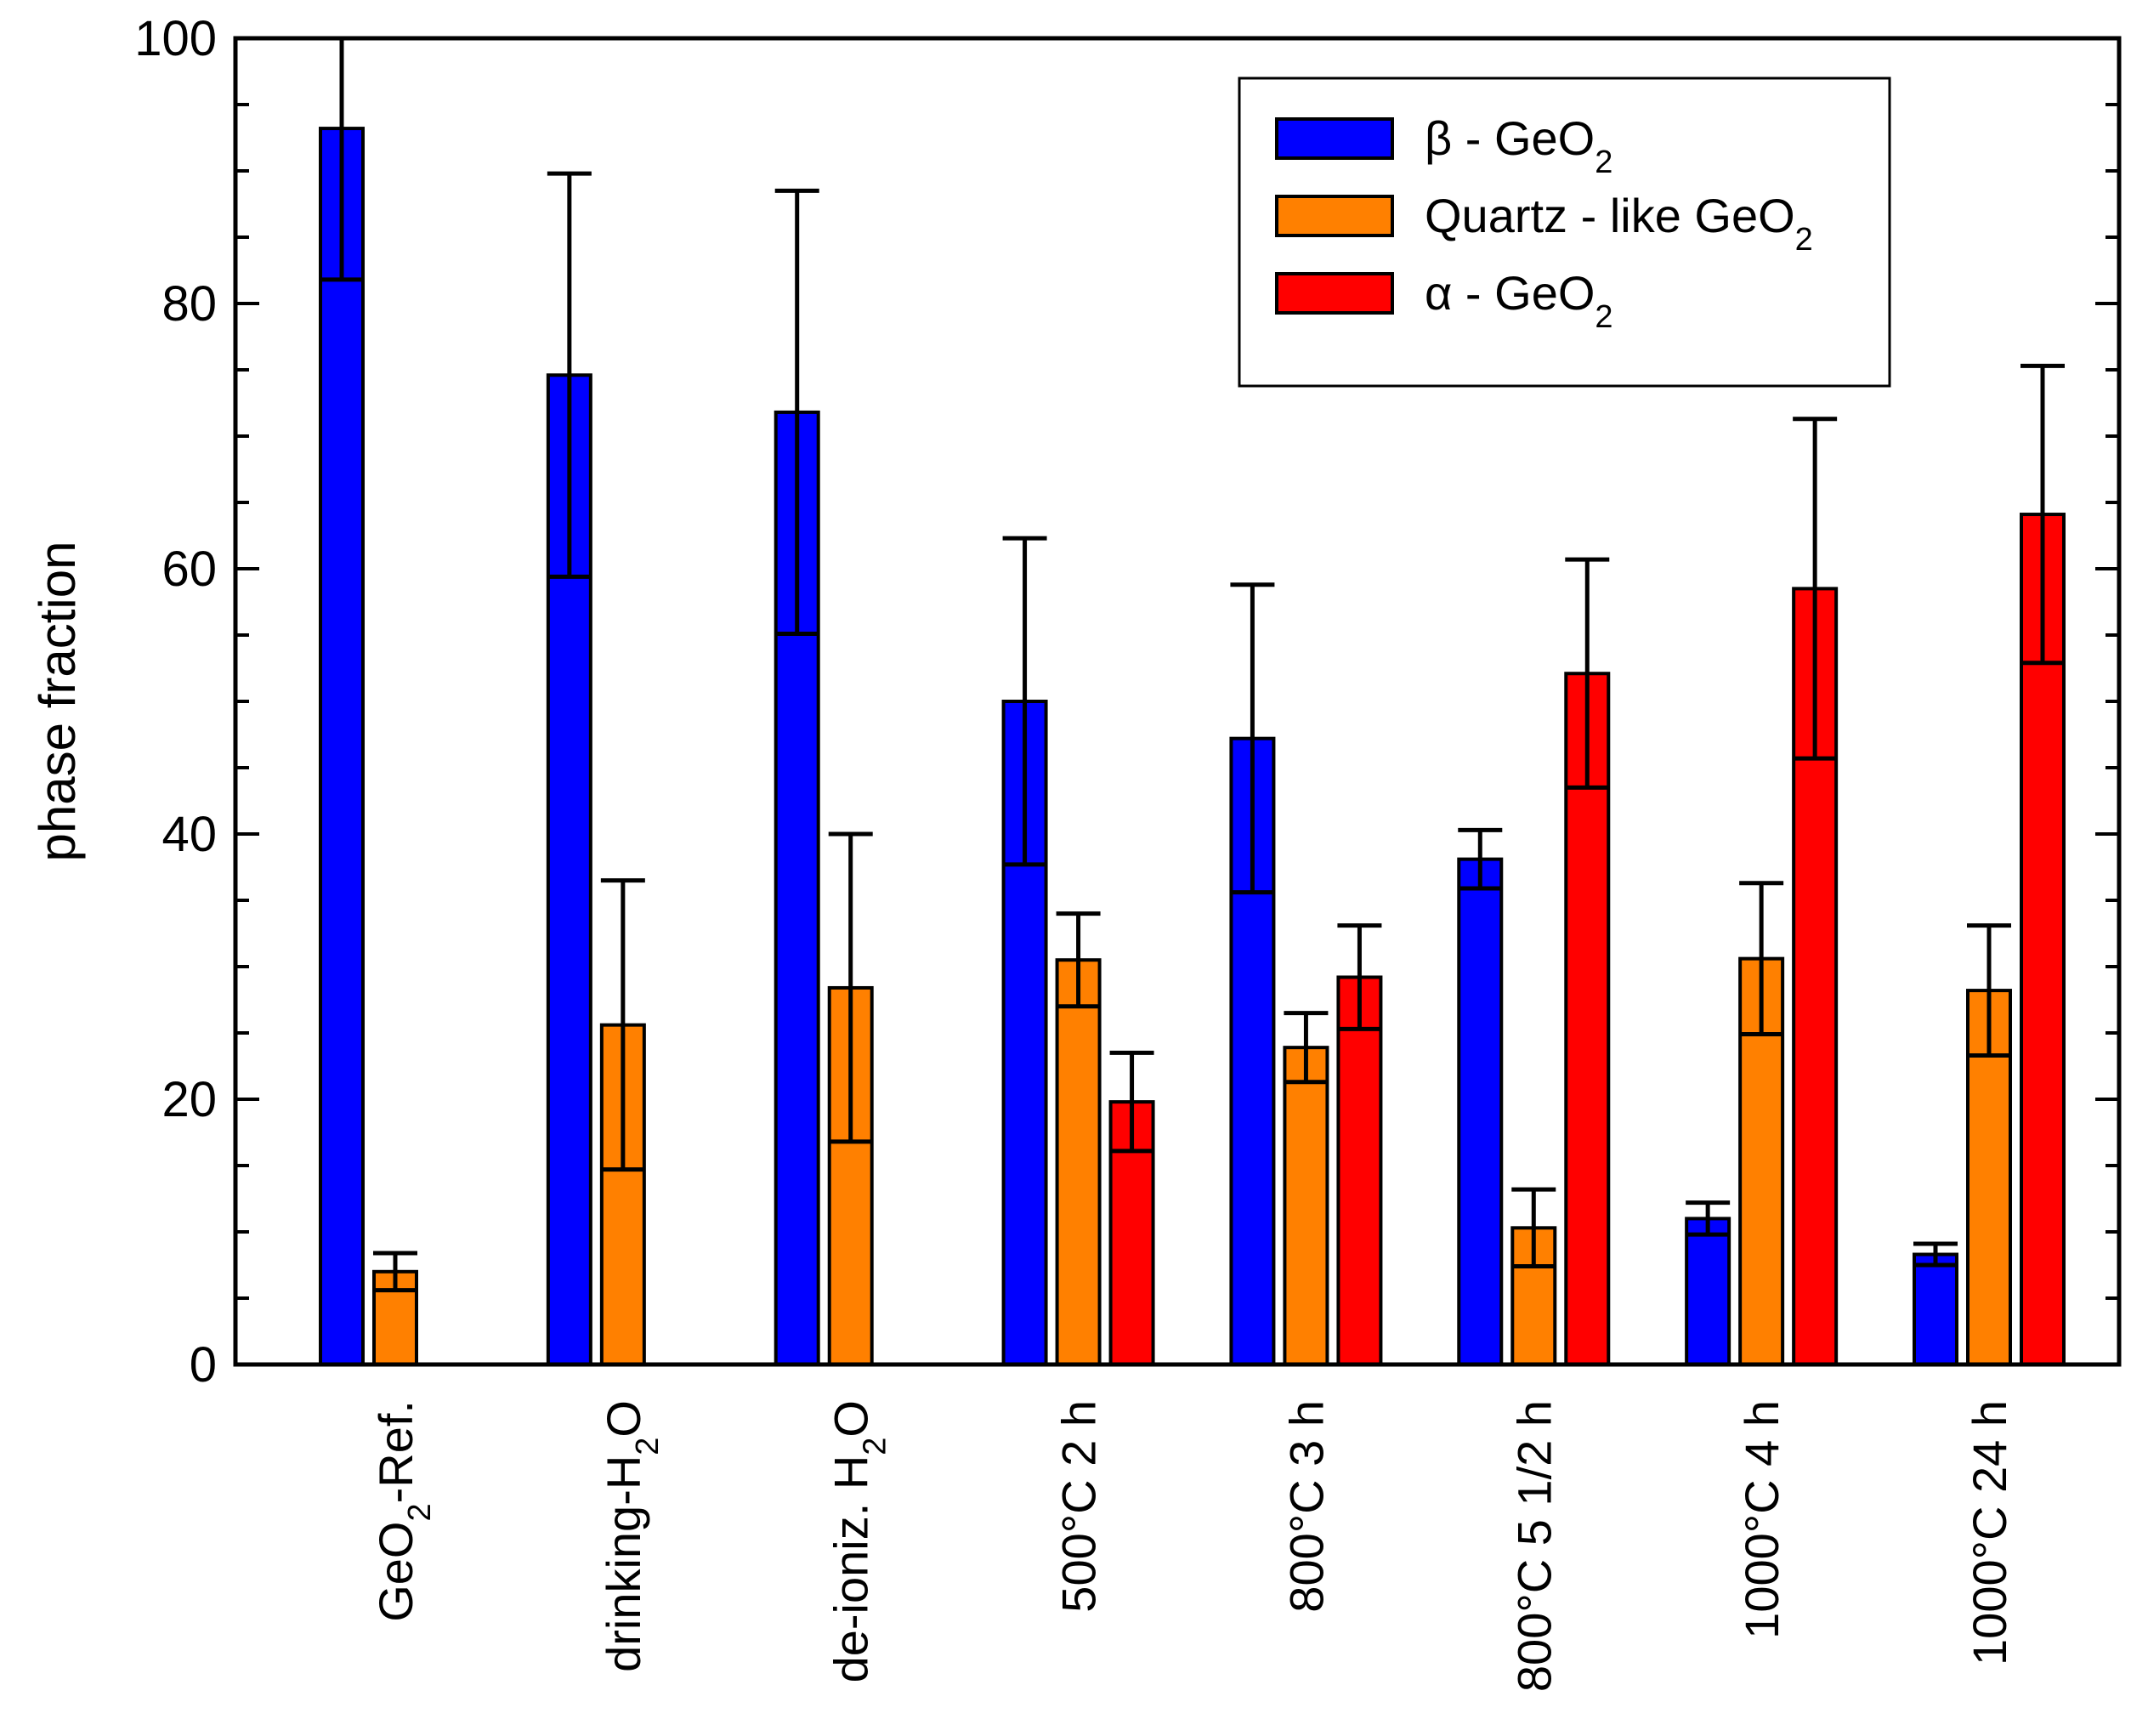 Image resolution: width=2148 pixels, height=1736 pixels. Describe the element at coordinates (395, 1452) in the screenshot. I see `x-tick-label-text: -Ref.` at that location.